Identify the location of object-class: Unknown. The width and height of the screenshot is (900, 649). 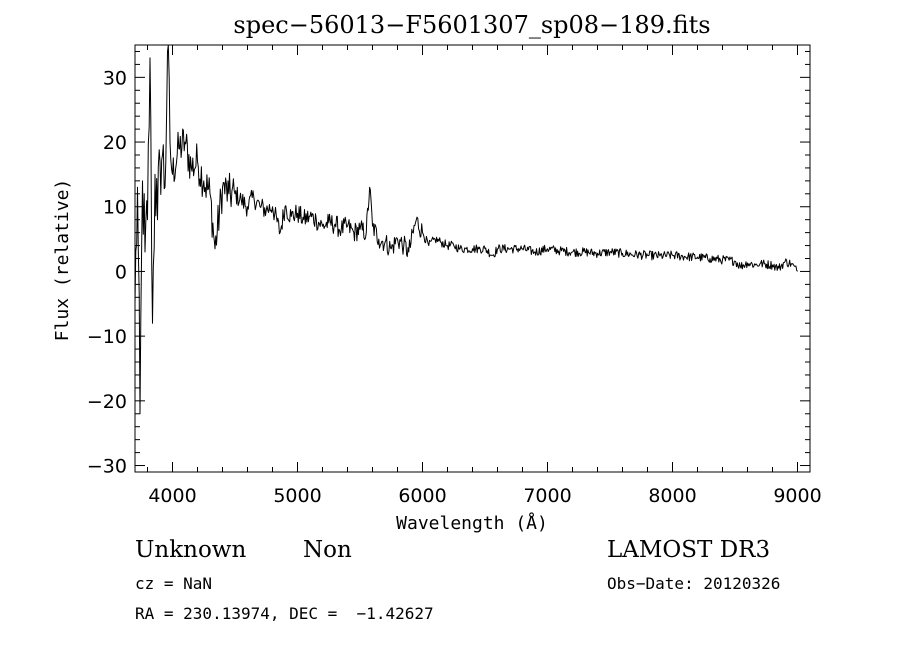
(191, 550).